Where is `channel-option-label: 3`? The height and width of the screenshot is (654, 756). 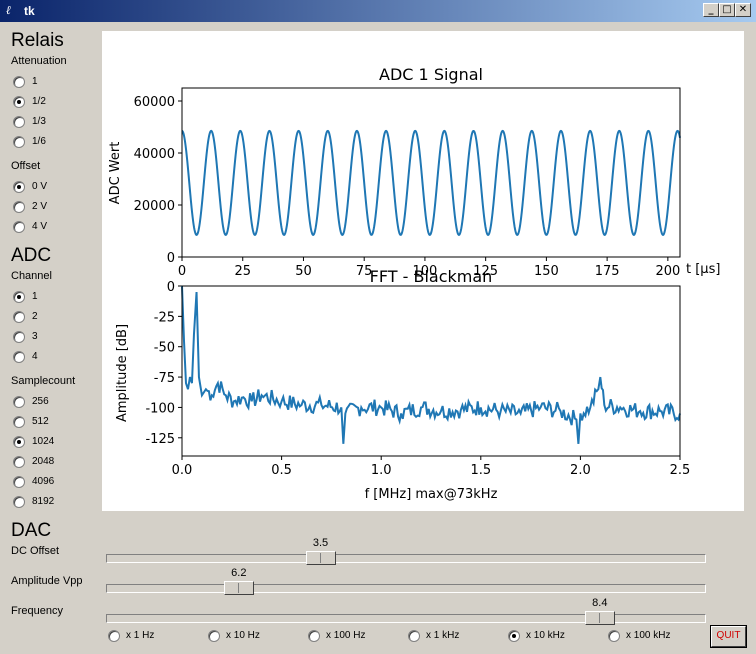 channel-option-label: 3 is located at coordinates (35, 336).